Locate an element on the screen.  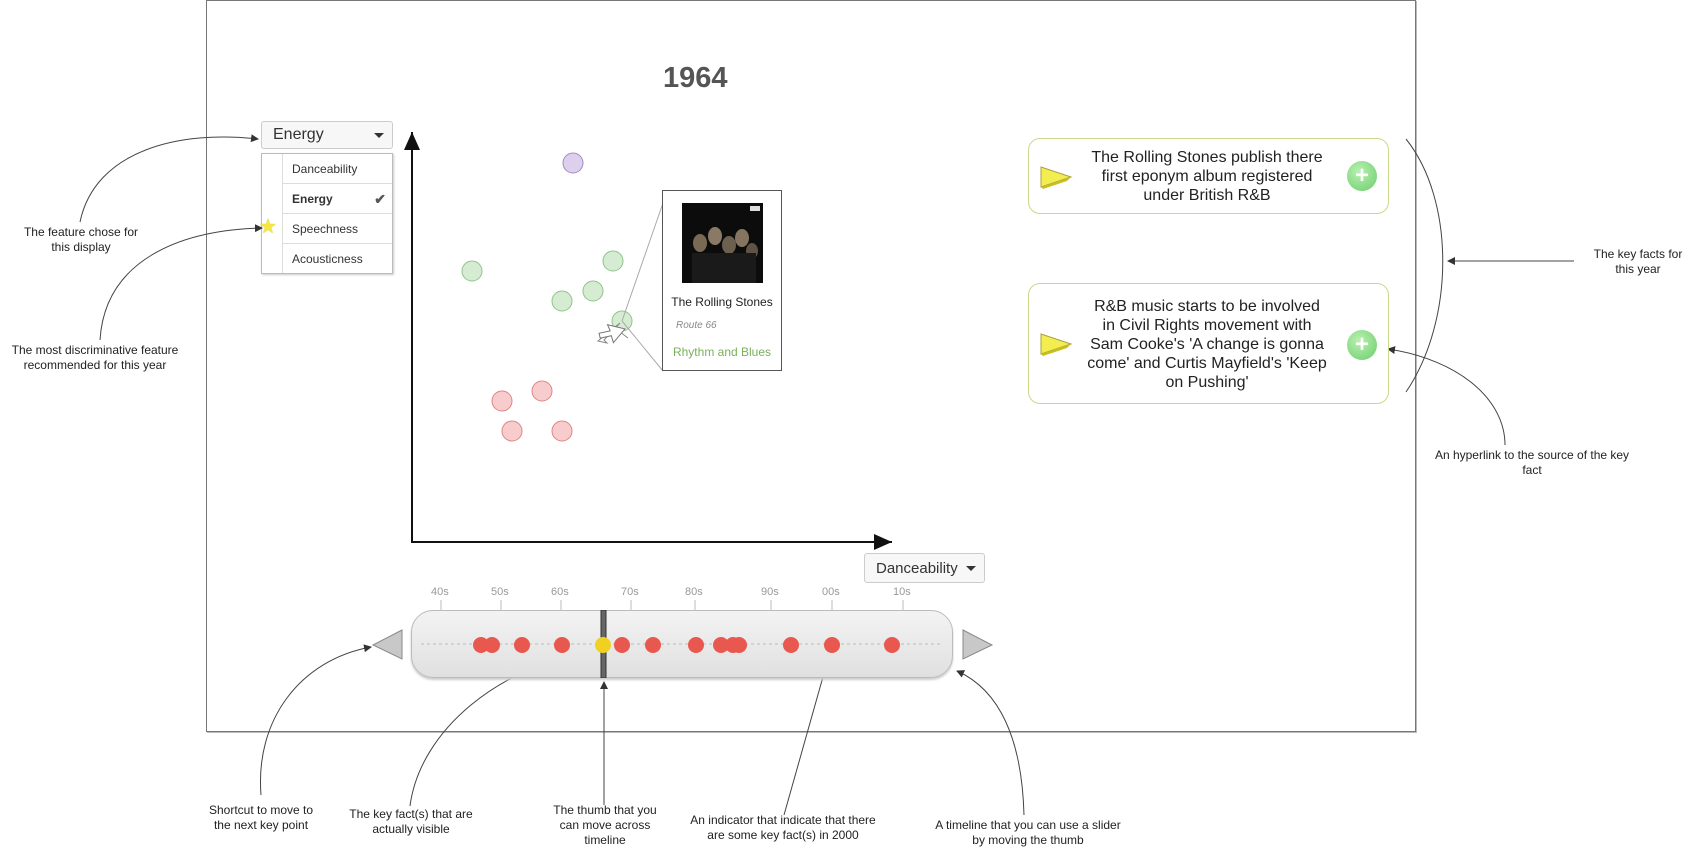
next-keypoint-button is located at coordinates (979, 645).